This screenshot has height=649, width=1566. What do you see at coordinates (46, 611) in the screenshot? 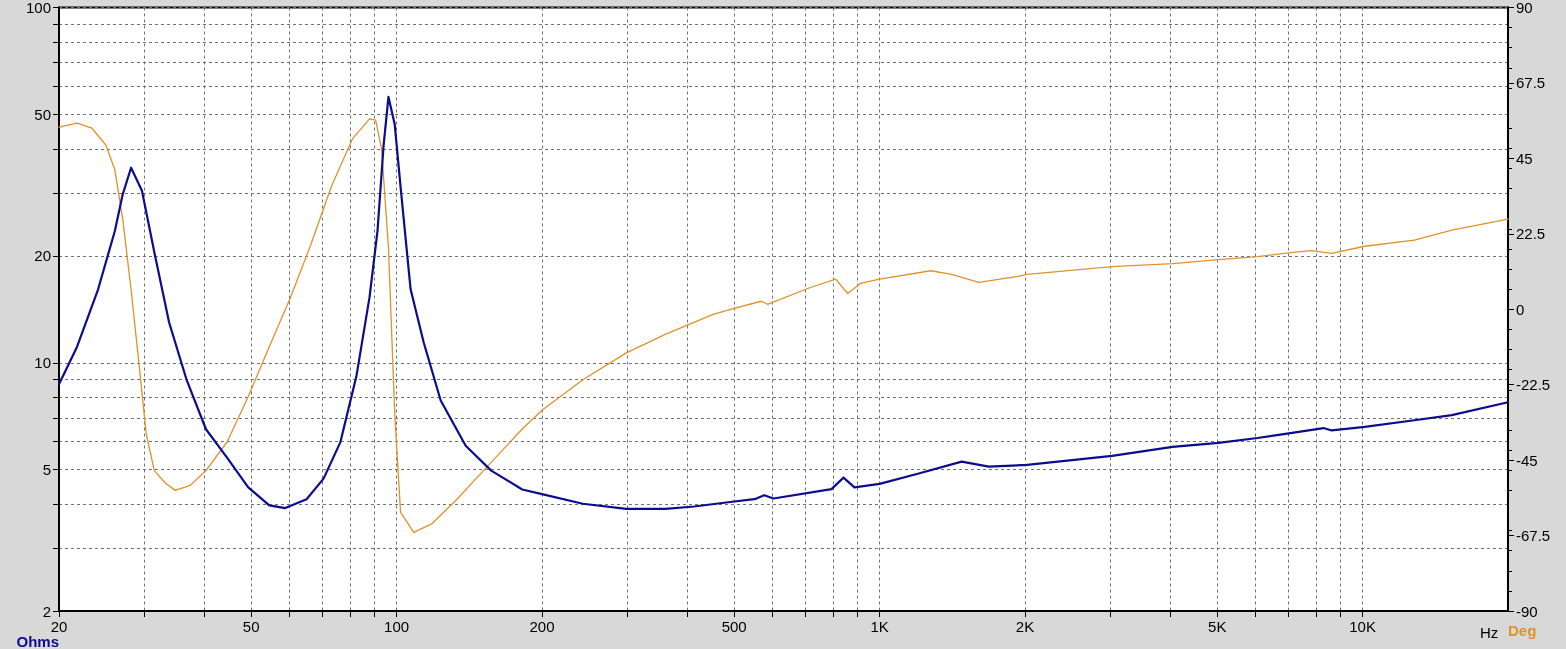
I see `y-tick-label: 2` at bounding box center [46, 611].